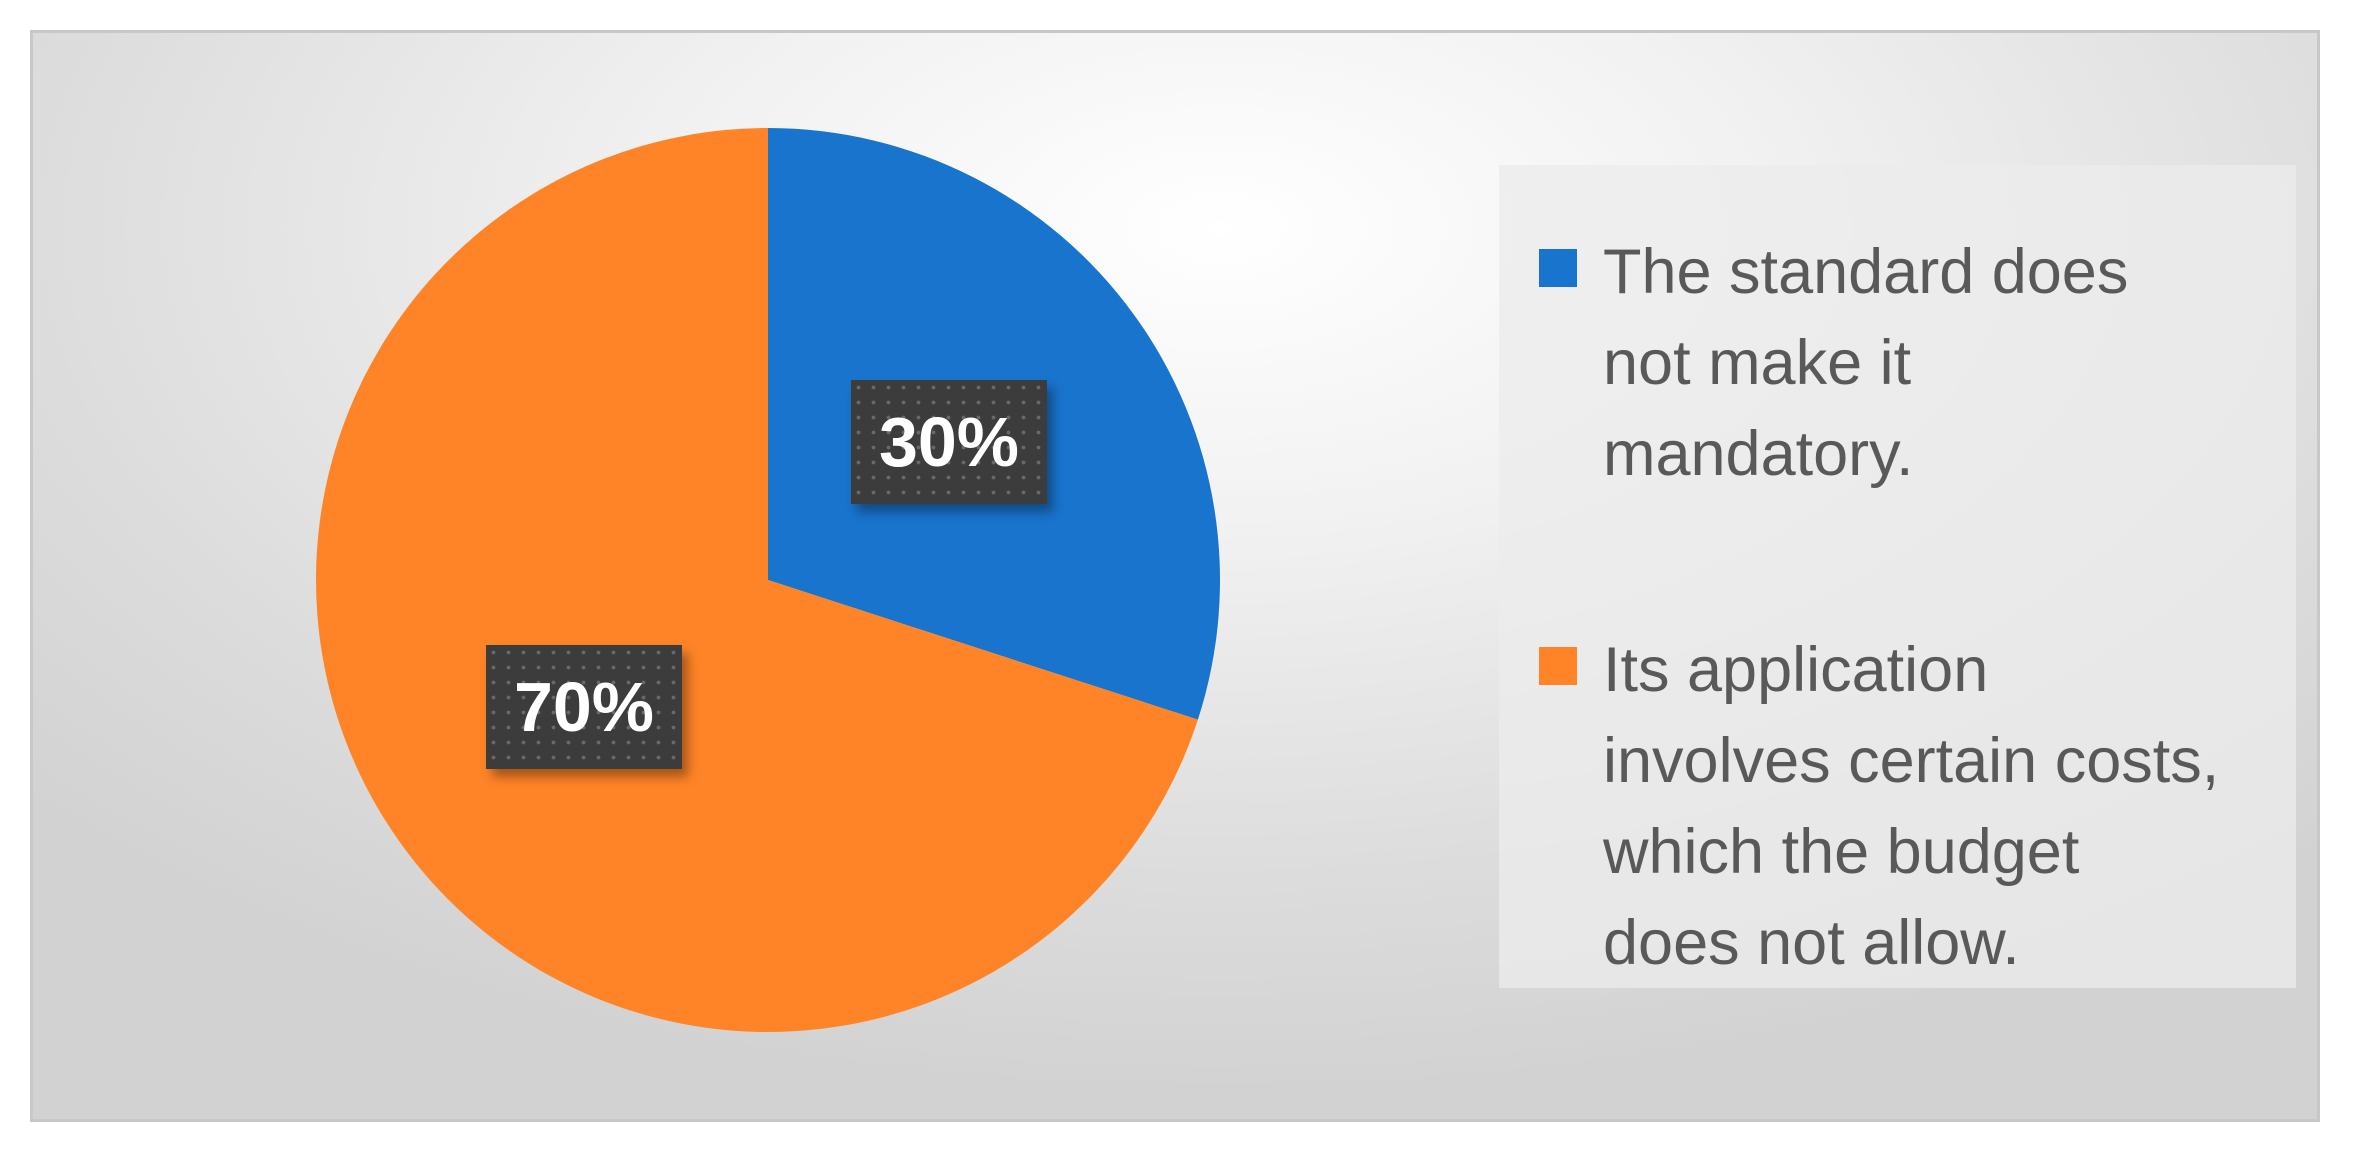  Describe the element at coordinates (584, 707) in the screenshot. I see `data-label-70-percent: 70%` at that location.